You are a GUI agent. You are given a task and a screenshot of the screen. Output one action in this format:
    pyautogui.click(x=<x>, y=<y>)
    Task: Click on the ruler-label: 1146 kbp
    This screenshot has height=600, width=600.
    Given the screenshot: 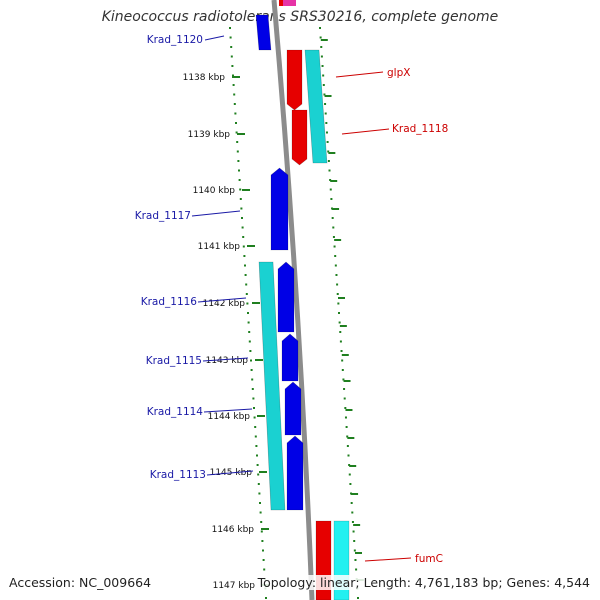 What is the action you would take?
    pyautogui.click(x=233, y=530)
    